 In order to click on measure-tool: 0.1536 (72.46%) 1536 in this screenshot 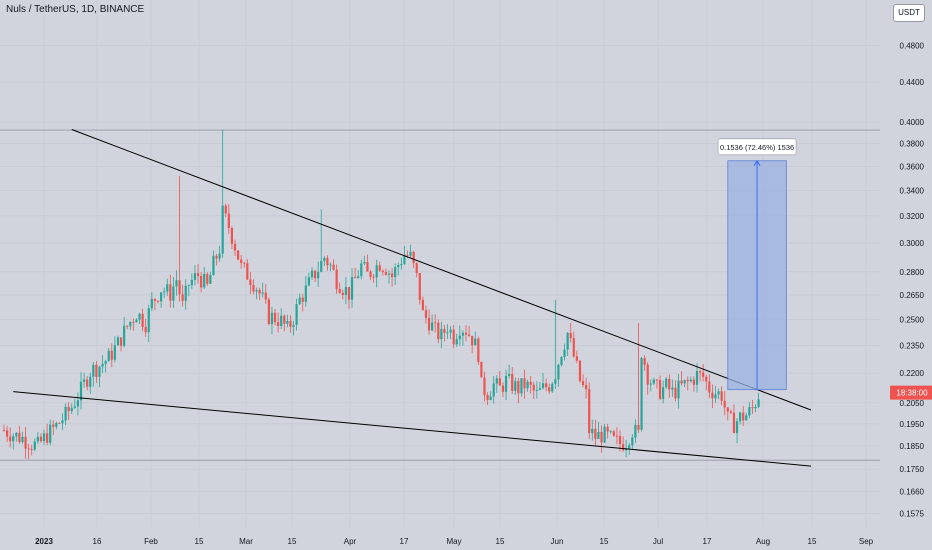, I will do `click(757, 264)`.